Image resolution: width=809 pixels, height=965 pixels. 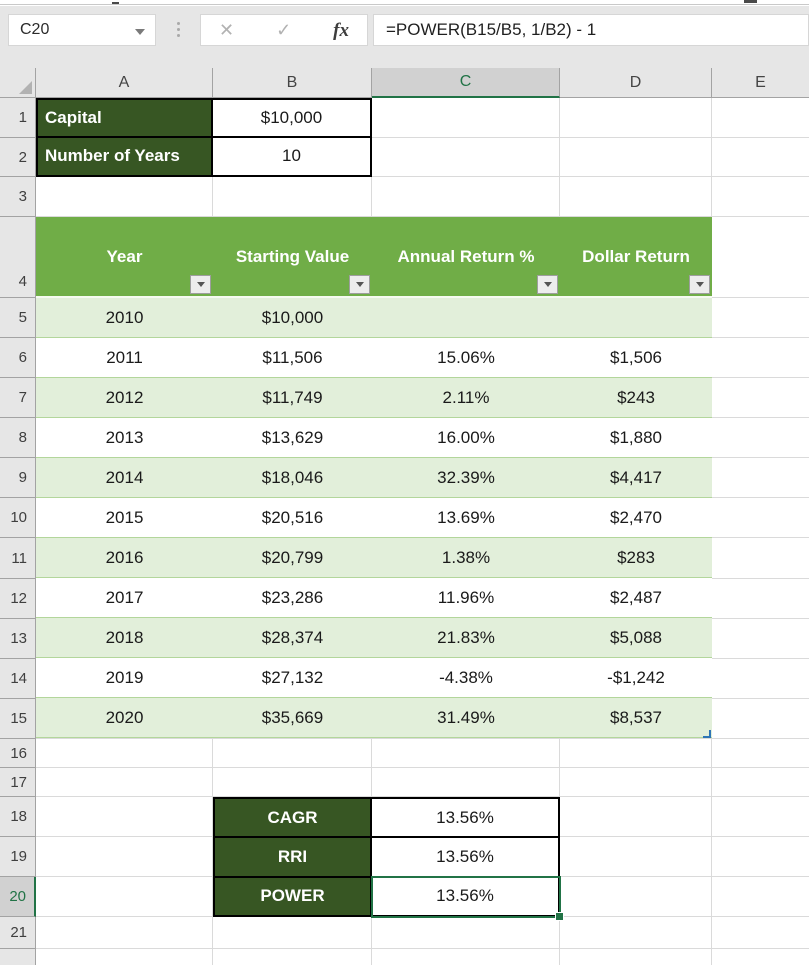 I want to click on cell-A8: 2013, so click(x=124, y=437).